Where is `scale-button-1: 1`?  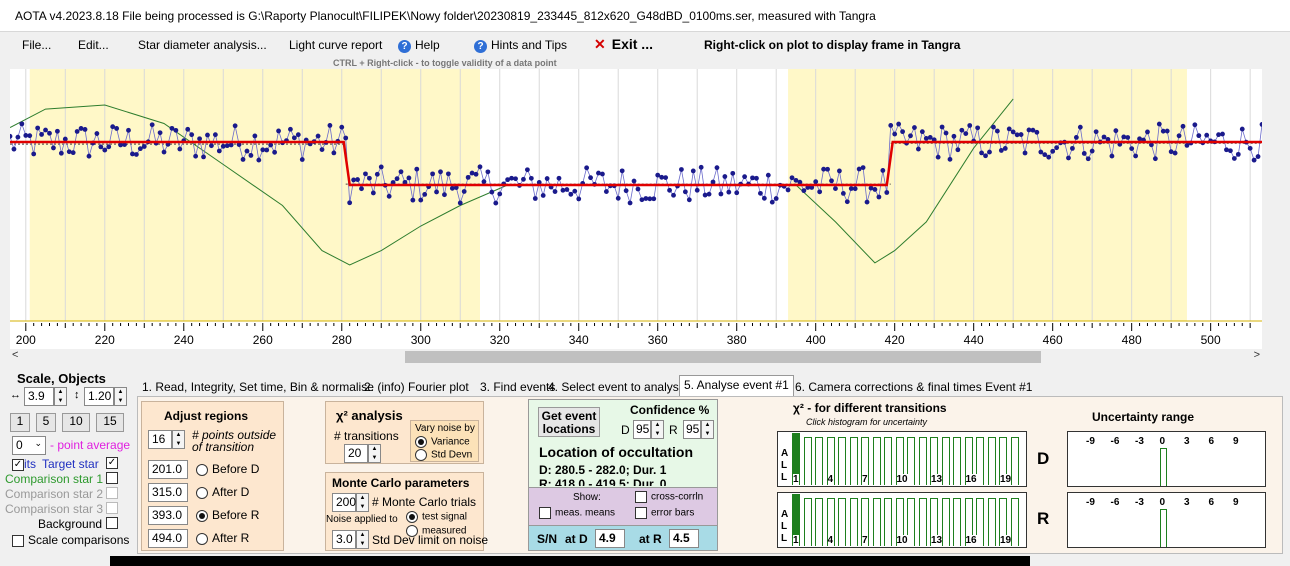
scale-button-1: 1 is located at coordinates (20, 422).